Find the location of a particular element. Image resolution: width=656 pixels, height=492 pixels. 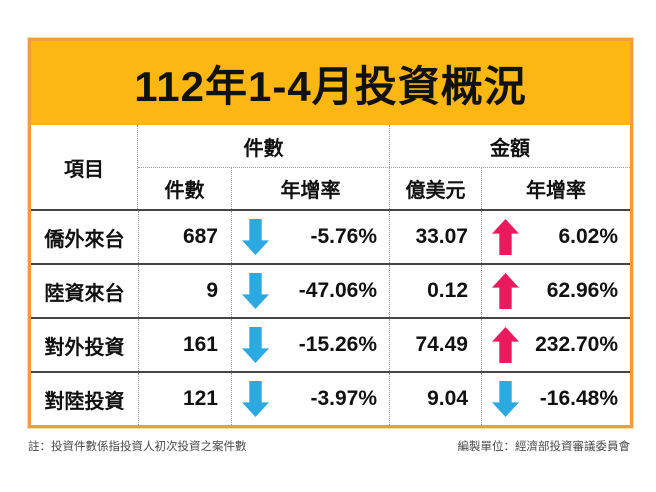

amount-yoy-cell: -16.48% is located at coordinates (555, 399).